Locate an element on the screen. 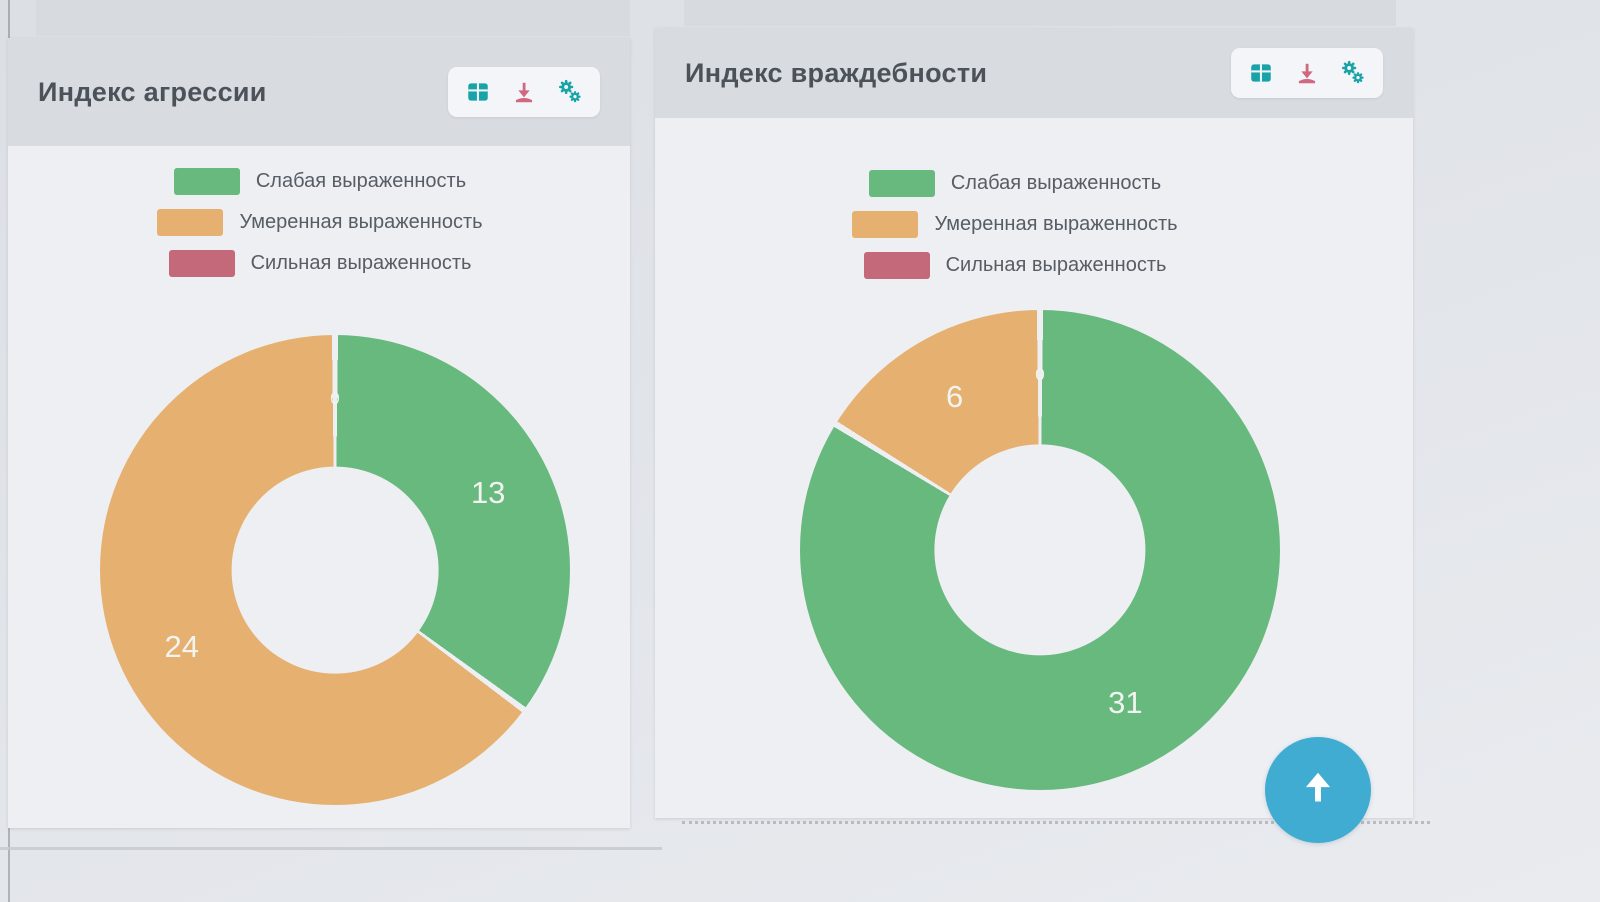 The height and width of the screenshot is (902, 1600). underlying-table-line is located at coordinates (331, 848).